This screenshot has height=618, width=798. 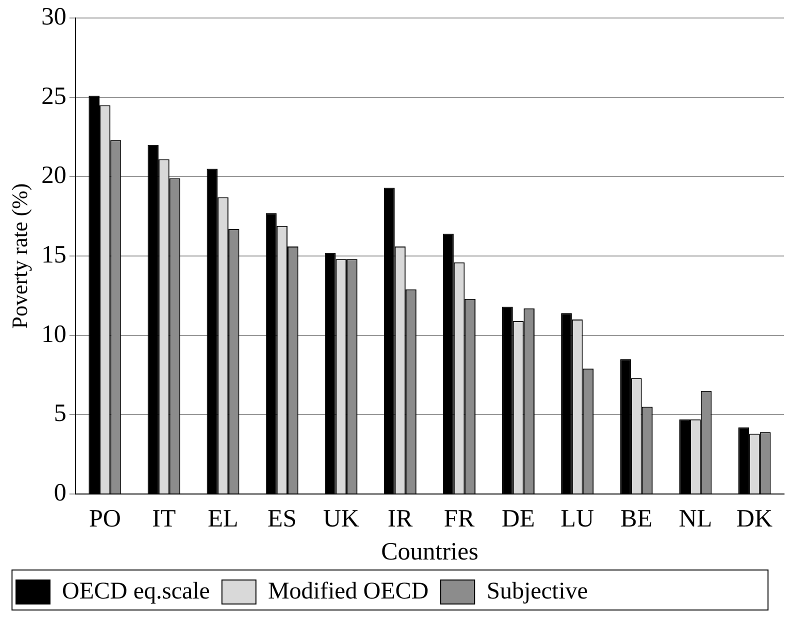 I want to click on x-tick-label: DK, so click(x=754, y=519).